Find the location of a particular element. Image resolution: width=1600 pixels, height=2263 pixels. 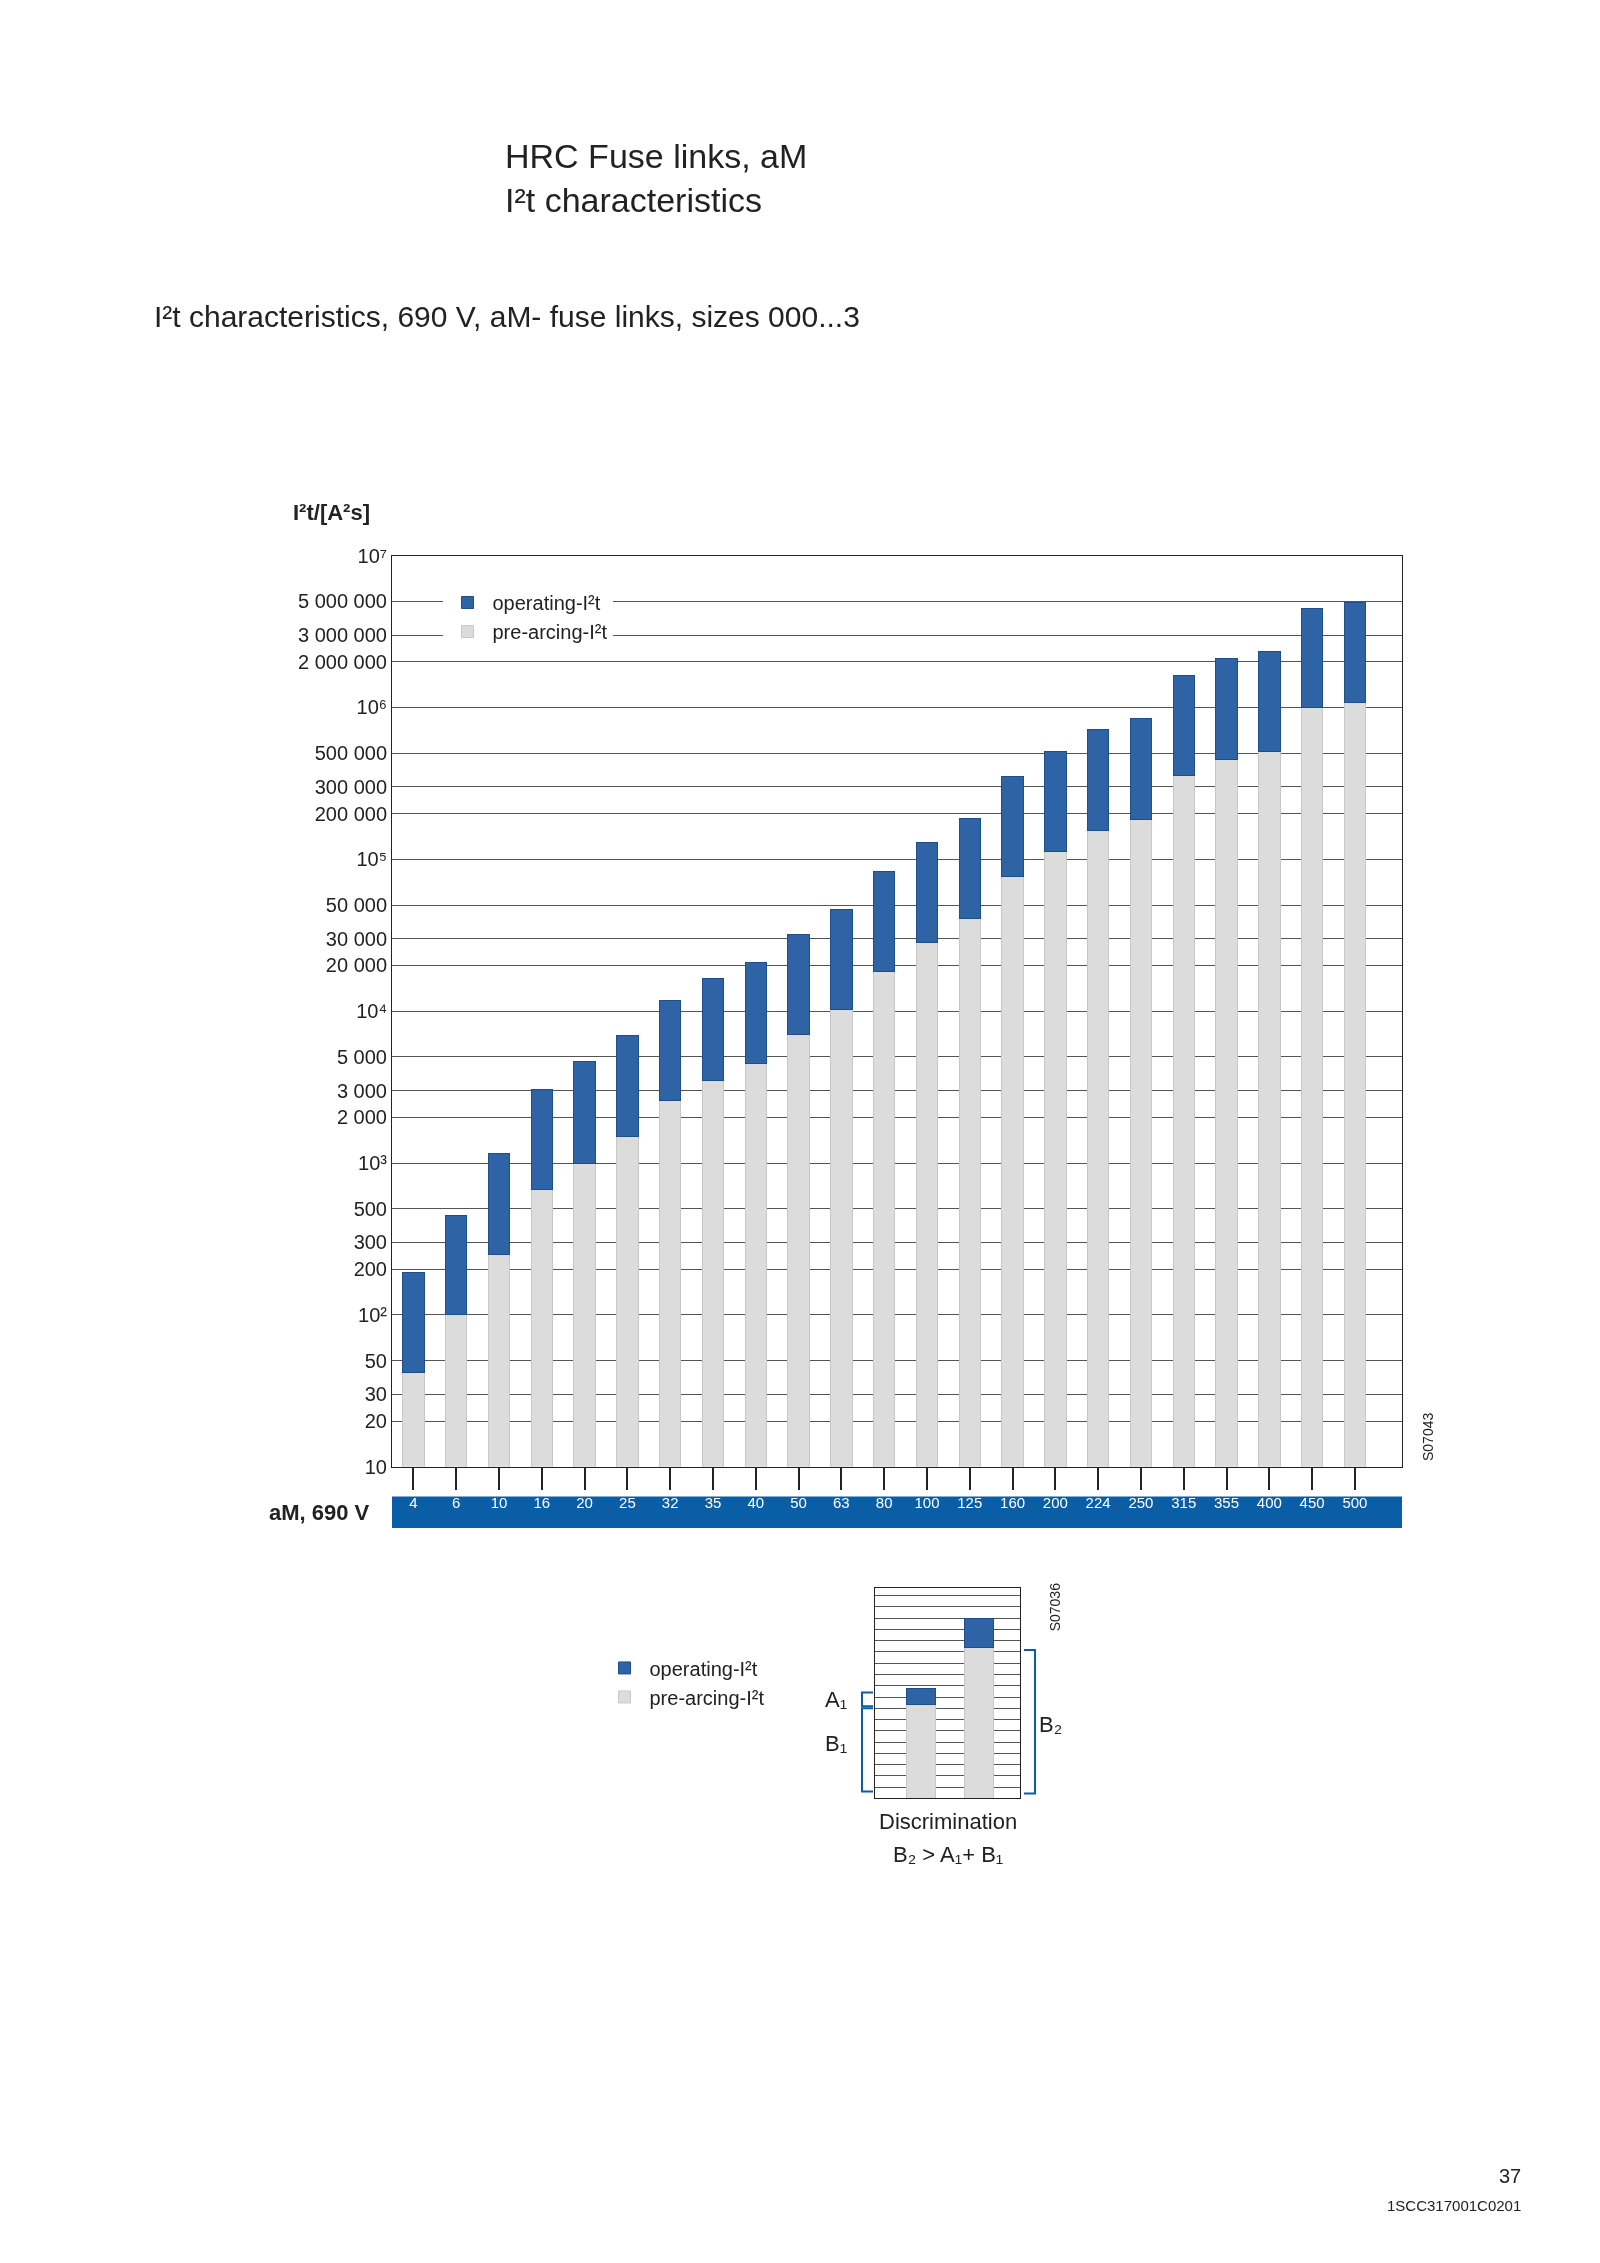

y-tick-label: 10 is located at coordinates (375, 1466).